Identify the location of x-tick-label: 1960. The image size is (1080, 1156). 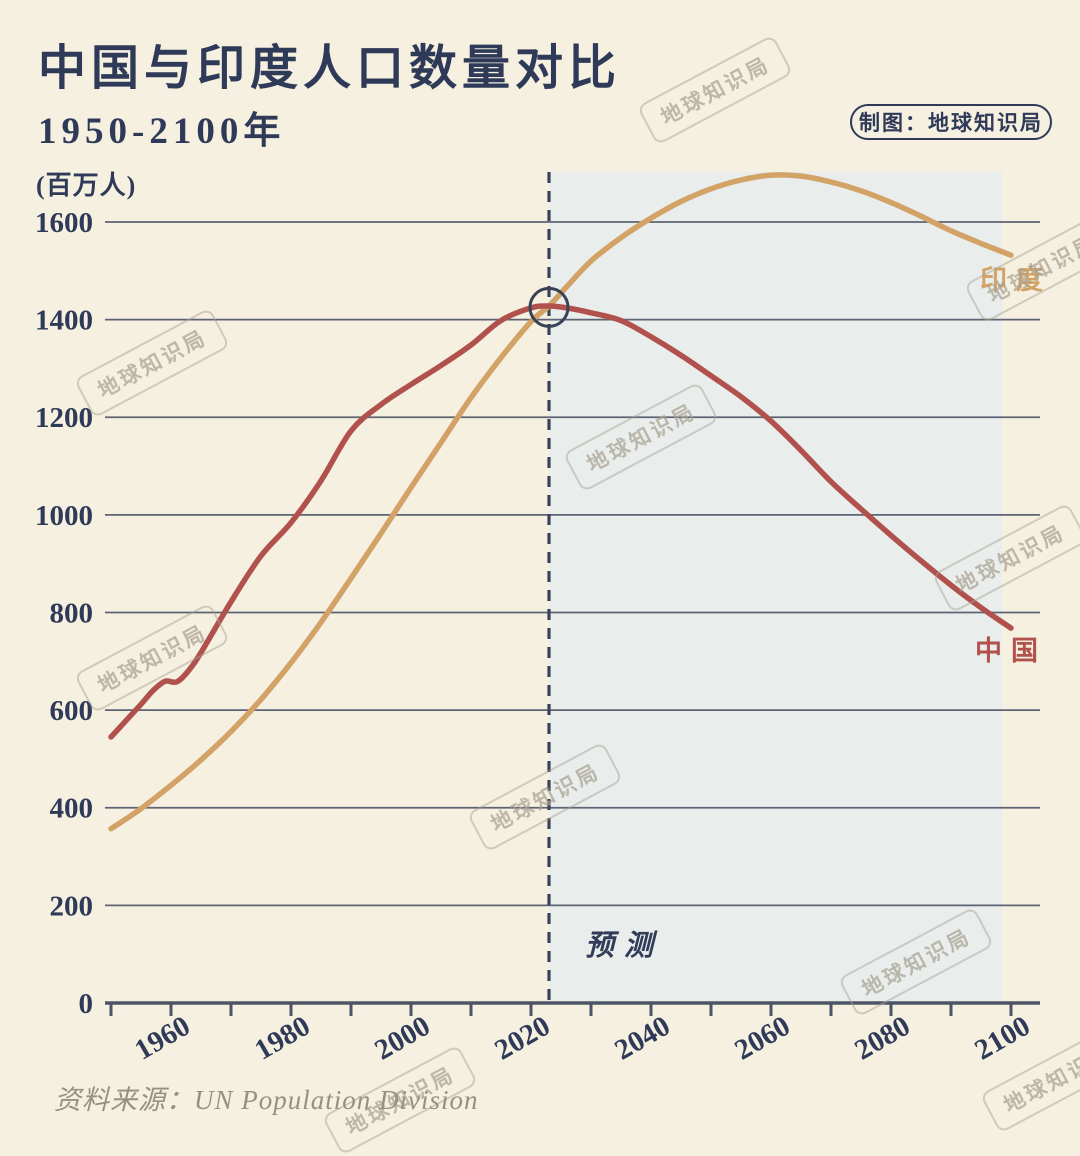
(162, 1038).